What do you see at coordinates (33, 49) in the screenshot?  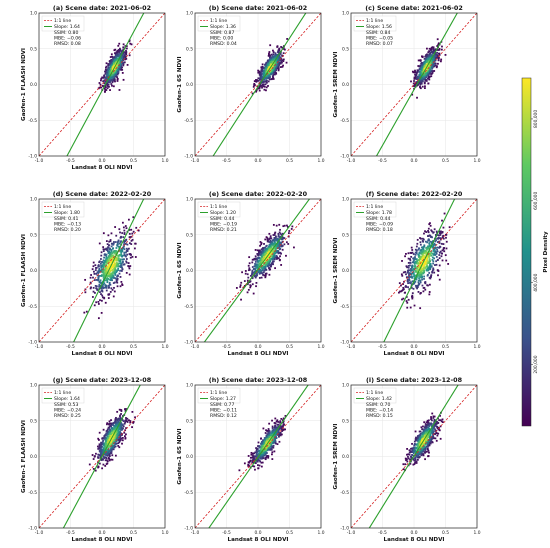 I see `y-tick-label: 0.5` at bounding box center [33, 49].